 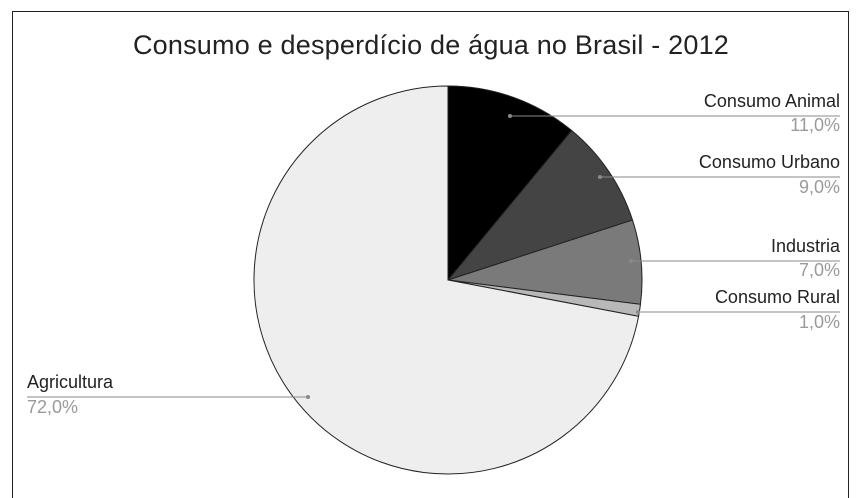 What do you see at coordinates (777, 297) in the screenshot?
I see `slice-label: Consumo Rural` at bounding box center [777, 297].